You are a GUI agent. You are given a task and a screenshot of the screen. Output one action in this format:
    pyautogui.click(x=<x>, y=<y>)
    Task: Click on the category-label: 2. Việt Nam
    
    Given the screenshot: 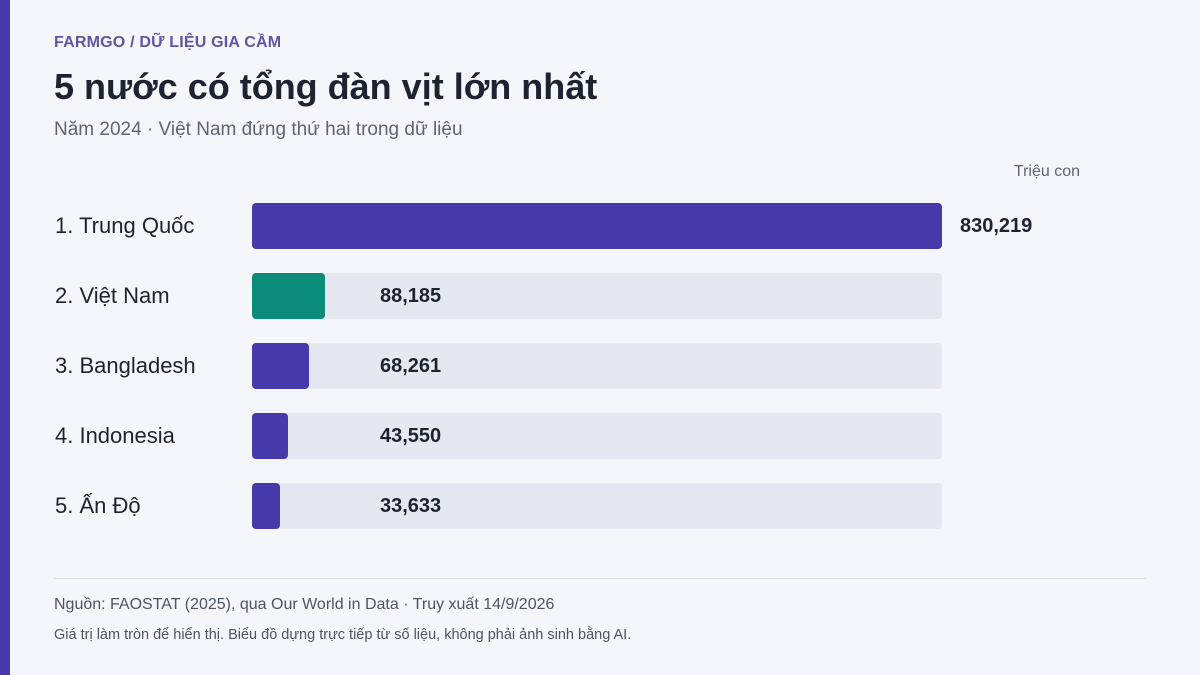 What is the action you would take?
    pyautogui.click(x=112, y=295)
    